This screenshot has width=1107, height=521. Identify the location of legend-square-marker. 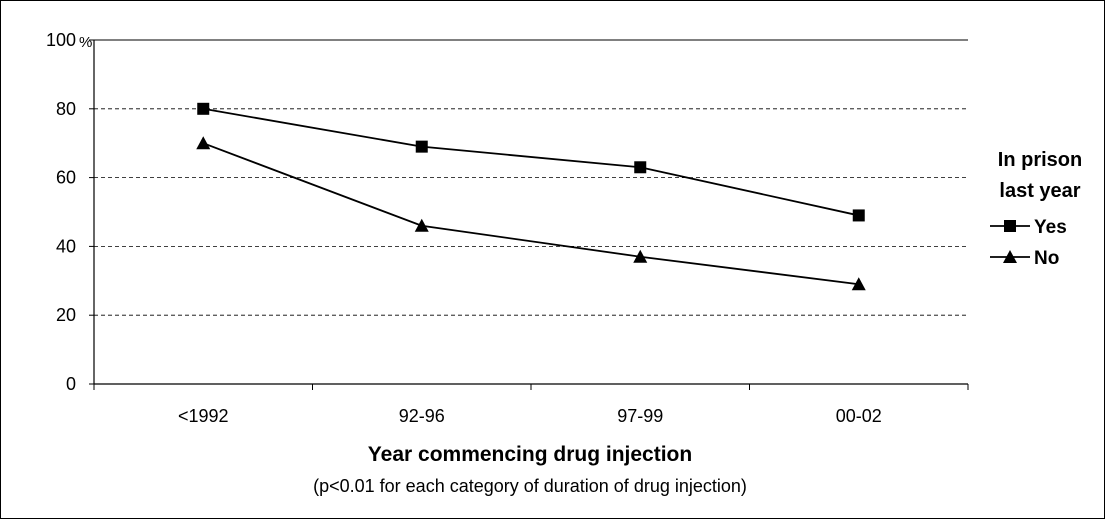
(1010, 226).